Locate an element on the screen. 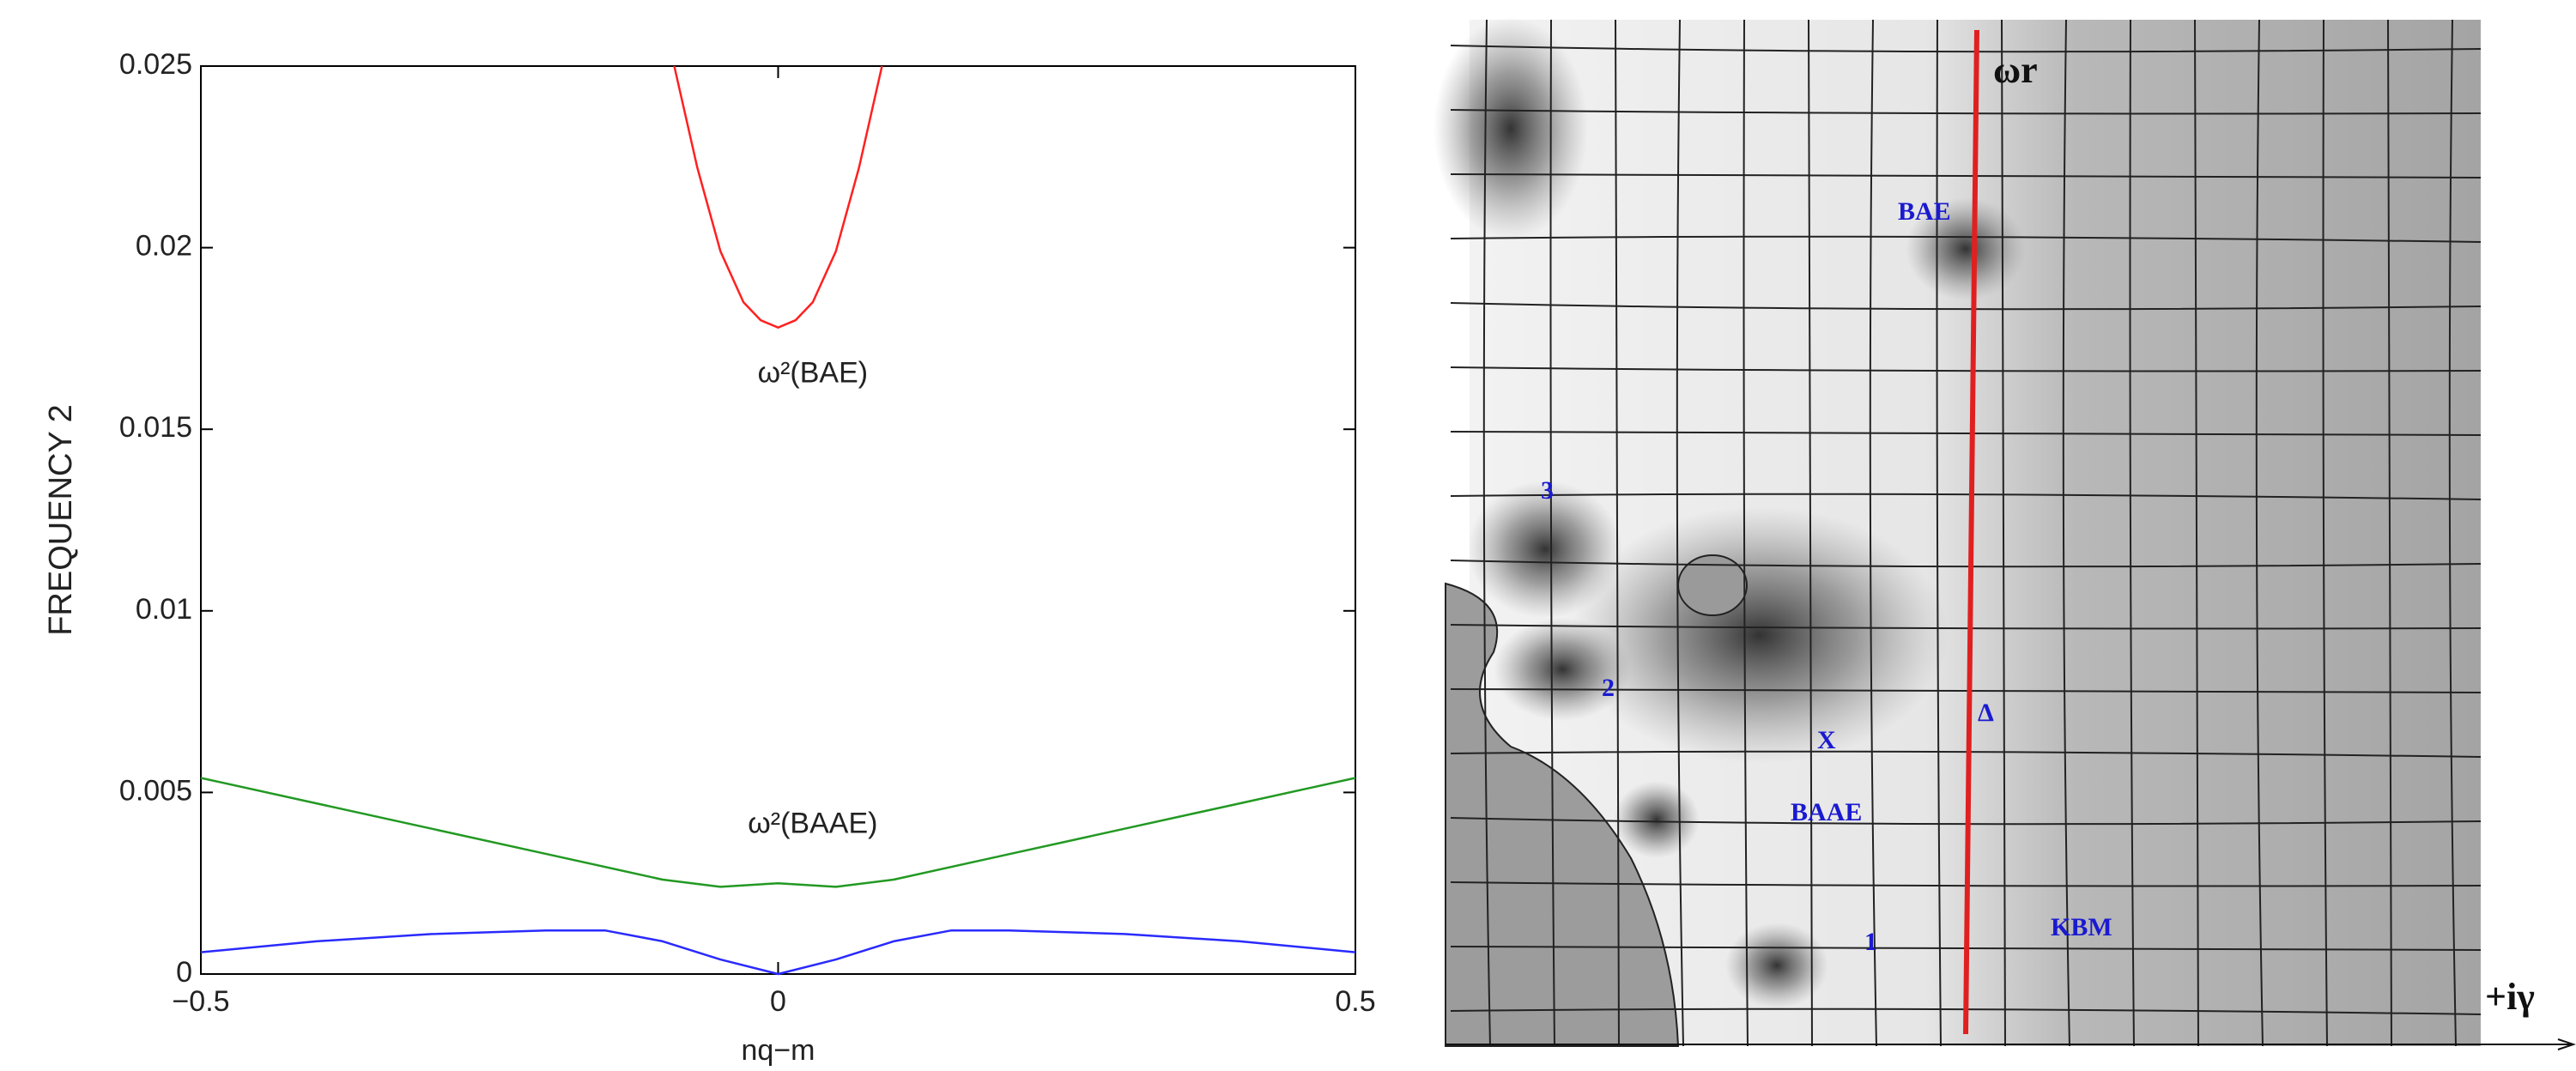 This screenshot has height=1071, width=2576. y-tick-label: 0.01 is located at coordinates (164, 609).